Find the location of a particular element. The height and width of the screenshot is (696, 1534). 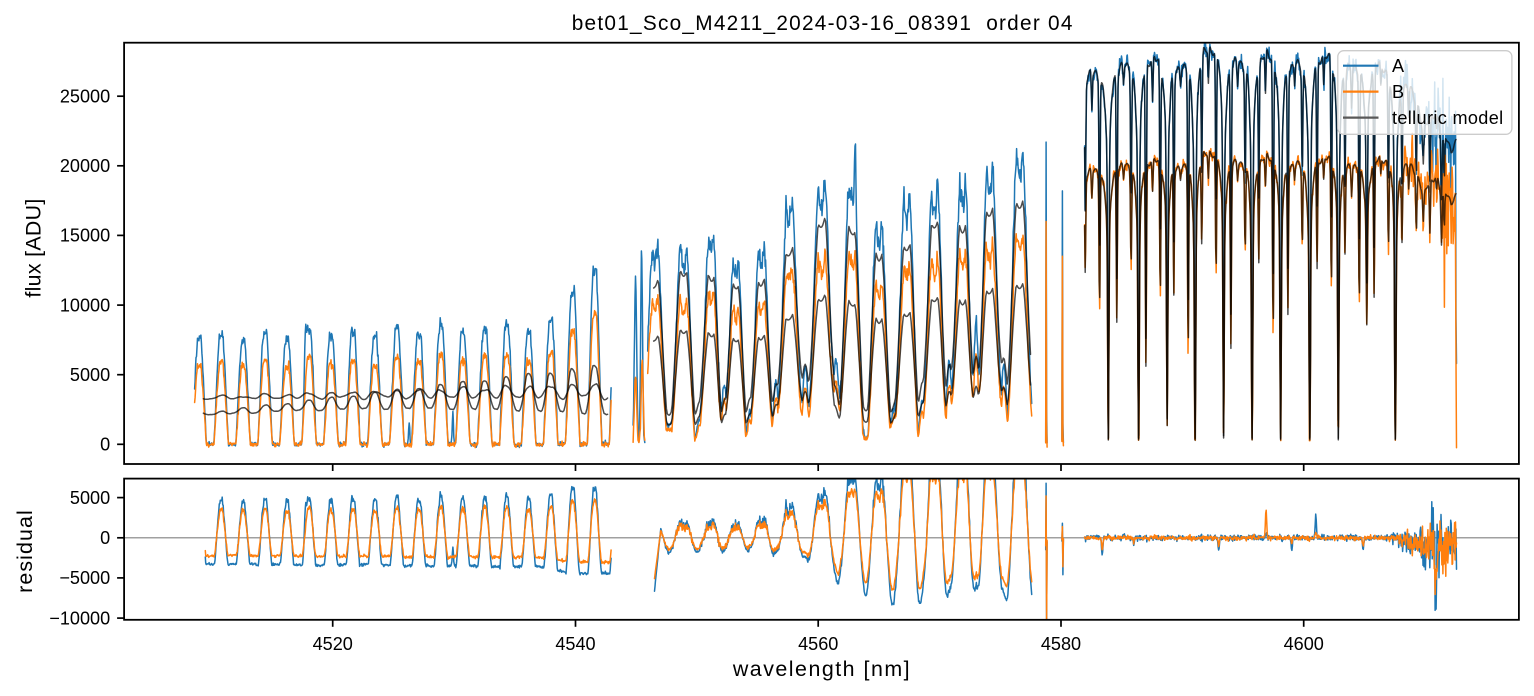

svg-text: wavelength [nm] is located at coordinates (821, 669).